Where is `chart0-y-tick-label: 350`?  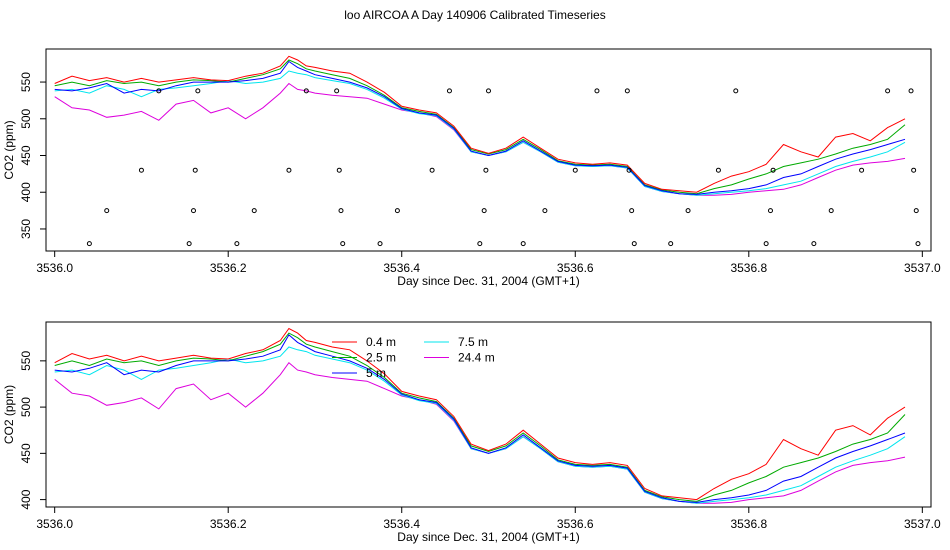
chart0-y-tick-label: 350 is located at coordinates (26, 229).